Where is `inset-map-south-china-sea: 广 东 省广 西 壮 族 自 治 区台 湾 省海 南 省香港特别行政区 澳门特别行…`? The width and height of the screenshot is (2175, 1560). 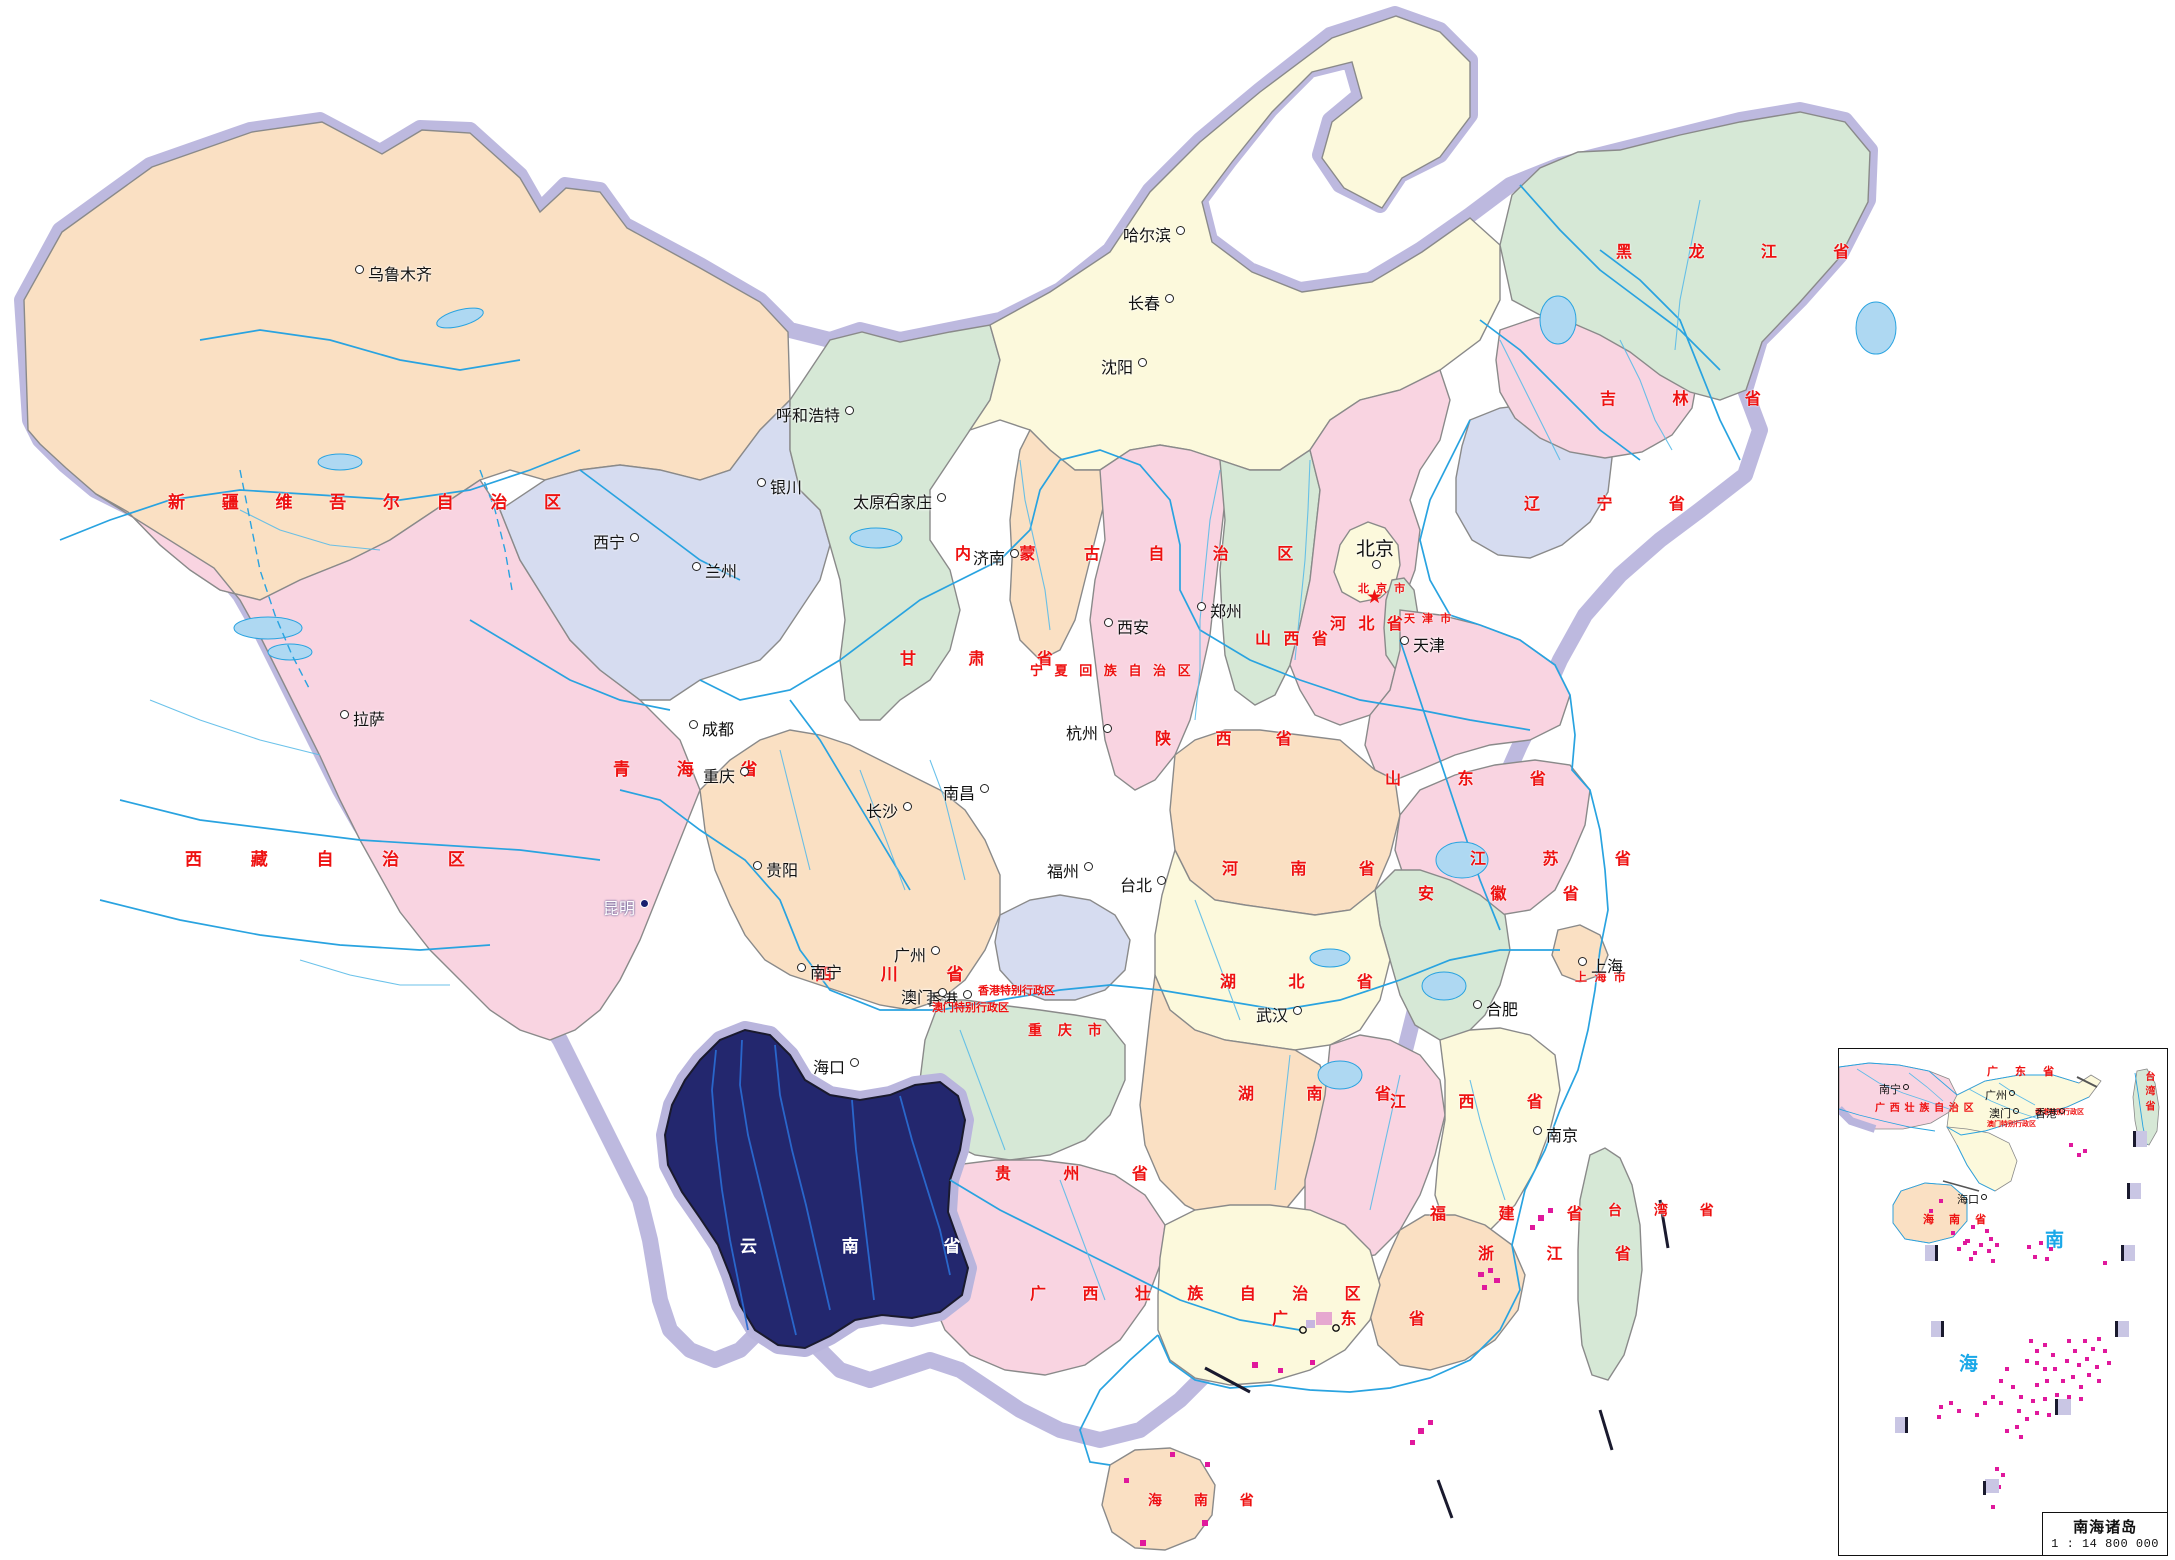 inset-map-south-china-sea: 广 东 省广 西 壮 族 自 治 区台 湾 省海 南 省香港特别行政区 澳门特别行… is located at coordinates (2003, 1302).